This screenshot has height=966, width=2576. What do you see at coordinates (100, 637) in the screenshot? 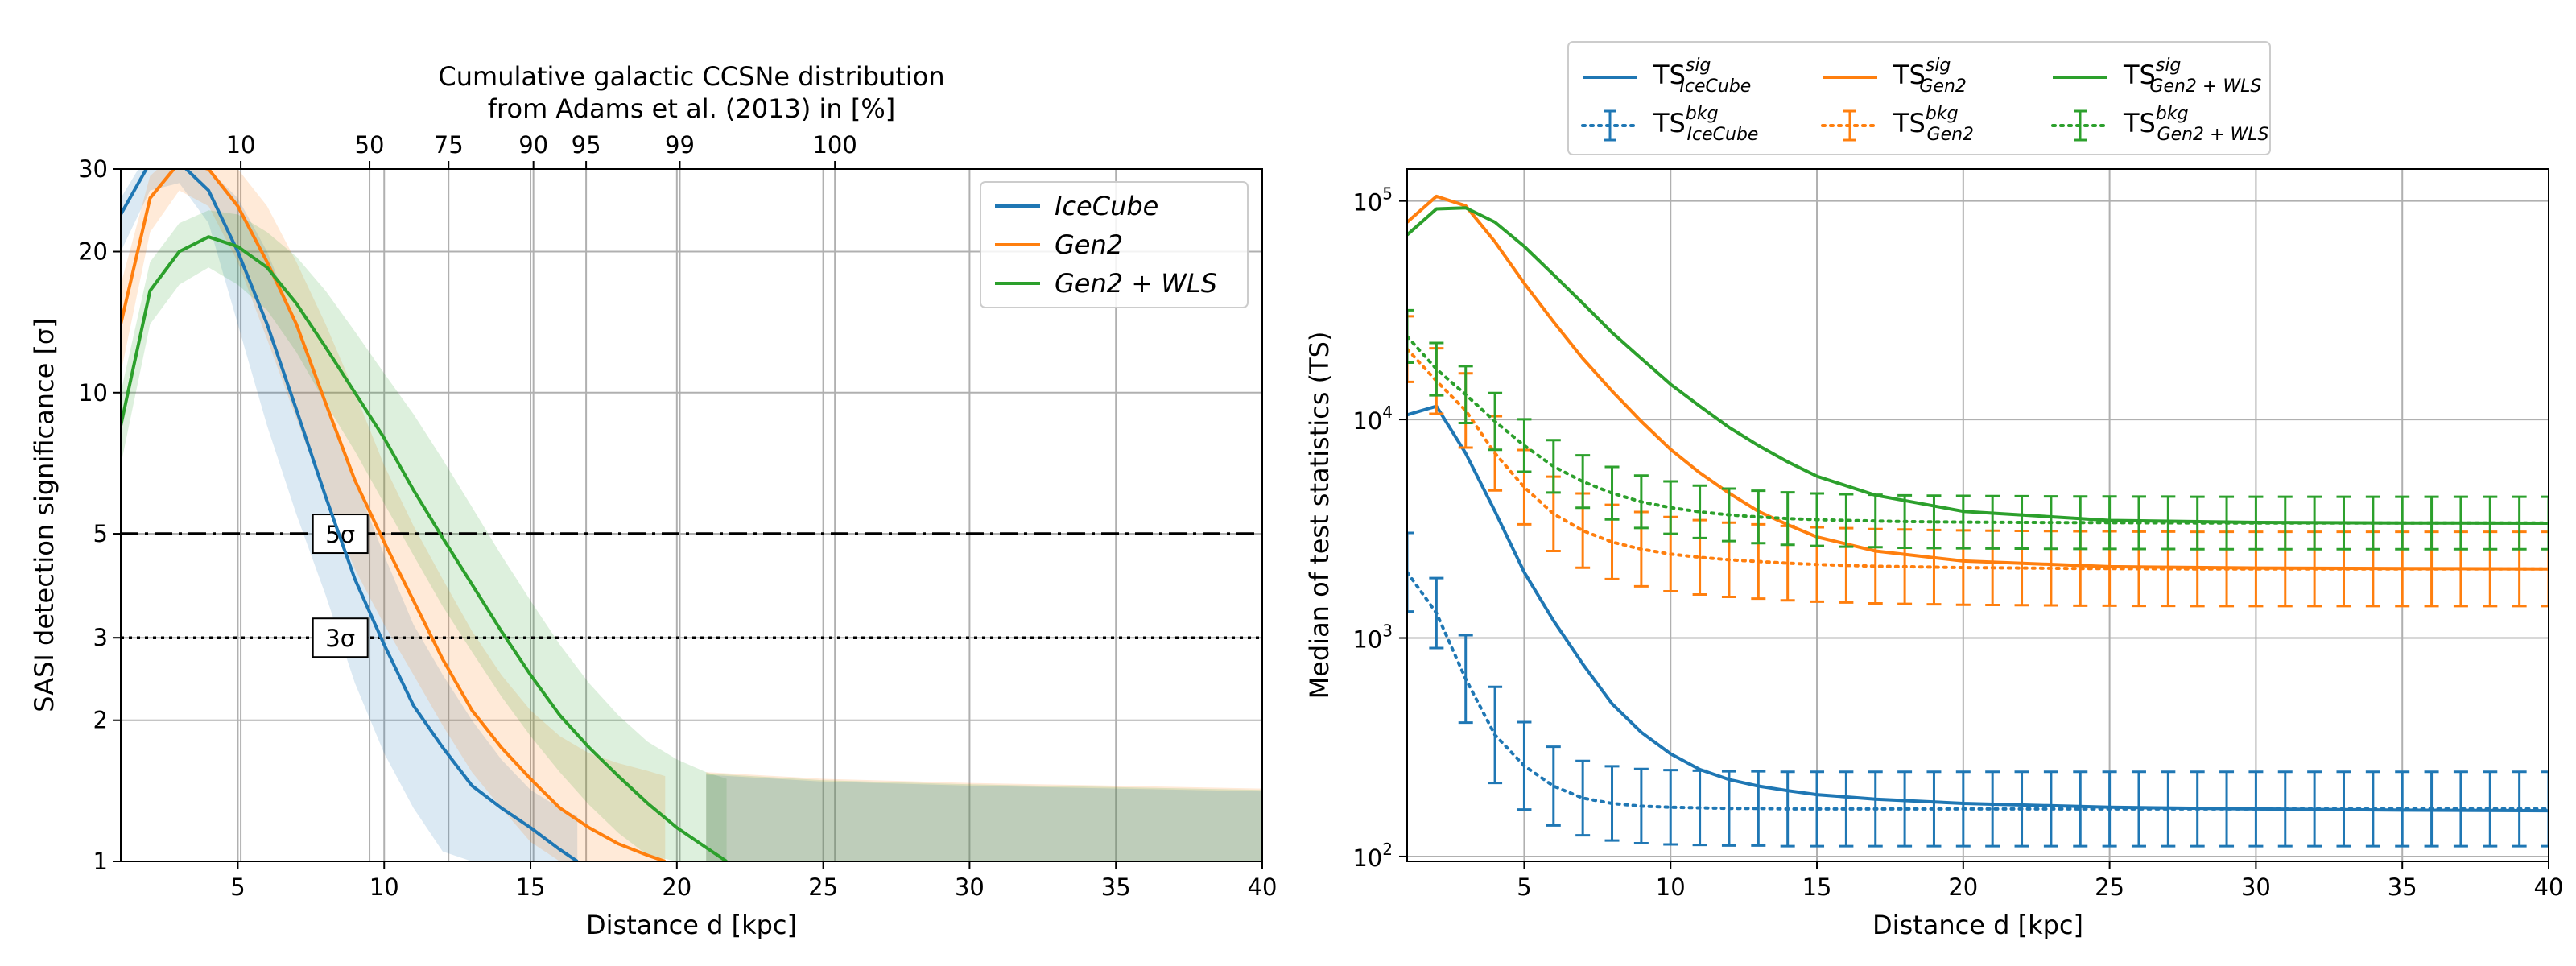
I see `y-tick-label: 3` at bounding box center [100, 637].